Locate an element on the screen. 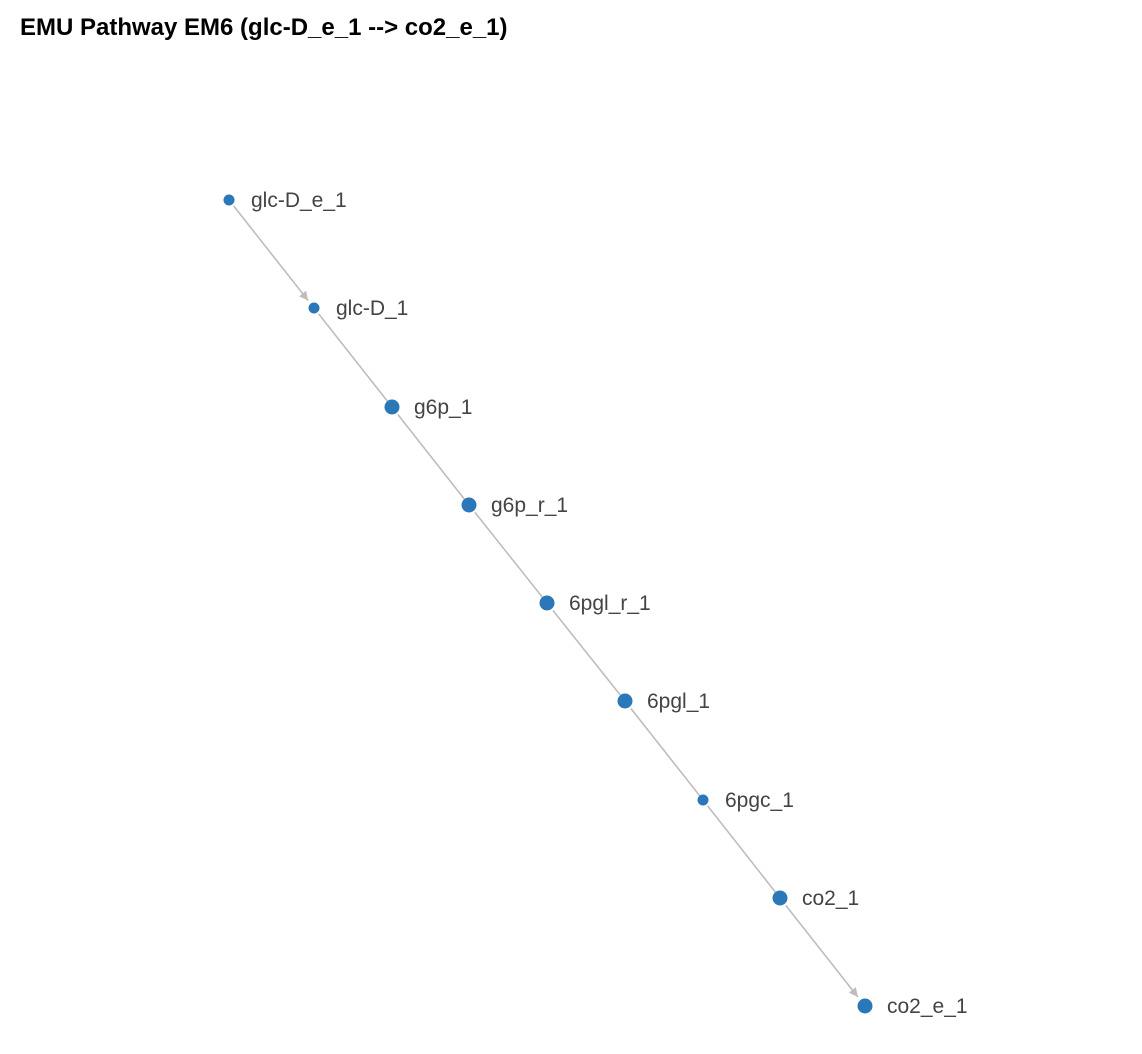  node-glc-D_e_1: glc-D_e_1 is located at coordinates (285, 200).